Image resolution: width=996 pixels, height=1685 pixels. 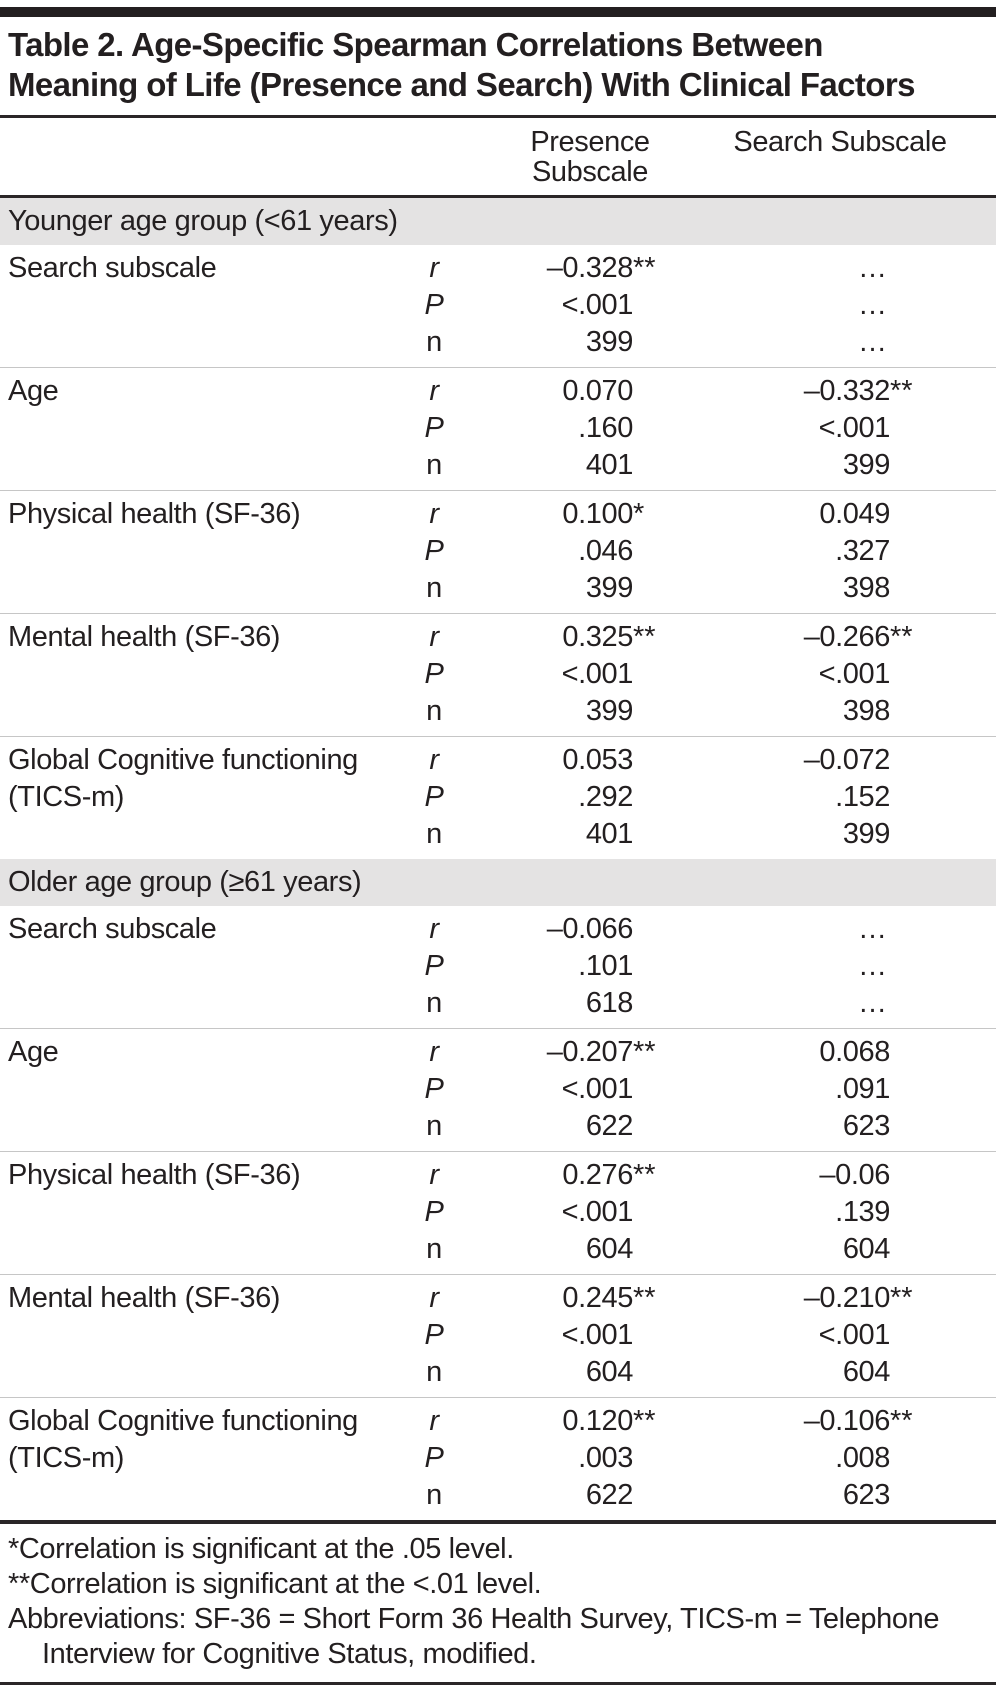 What do you see at coordinates (154, 514) in the screenshot?
I see `factor-label: Physical health (SF-36)` at bounding box center [154, 514].